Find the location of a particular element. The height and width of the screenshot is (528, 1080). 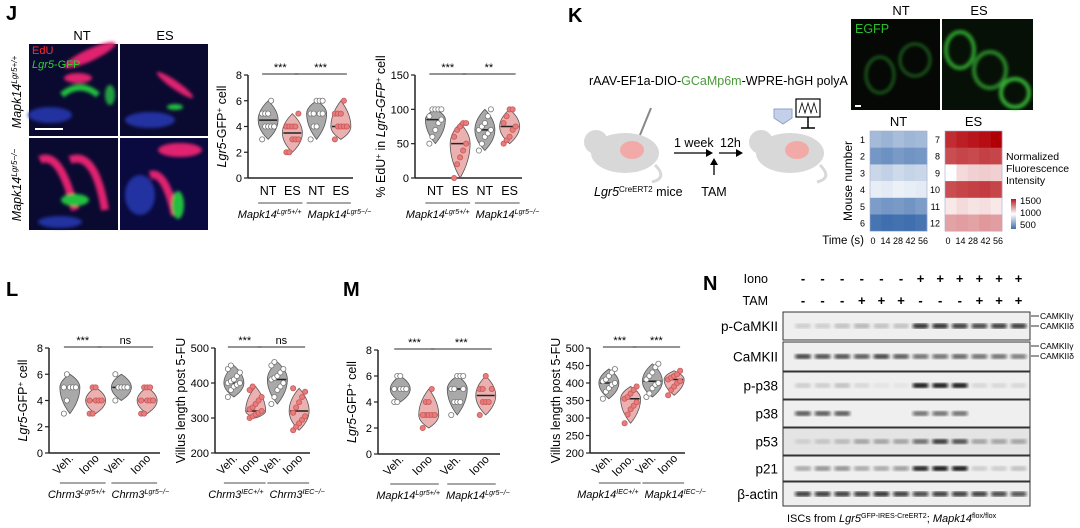

iono-row-label: Iono is located at coordinates (756, 279).